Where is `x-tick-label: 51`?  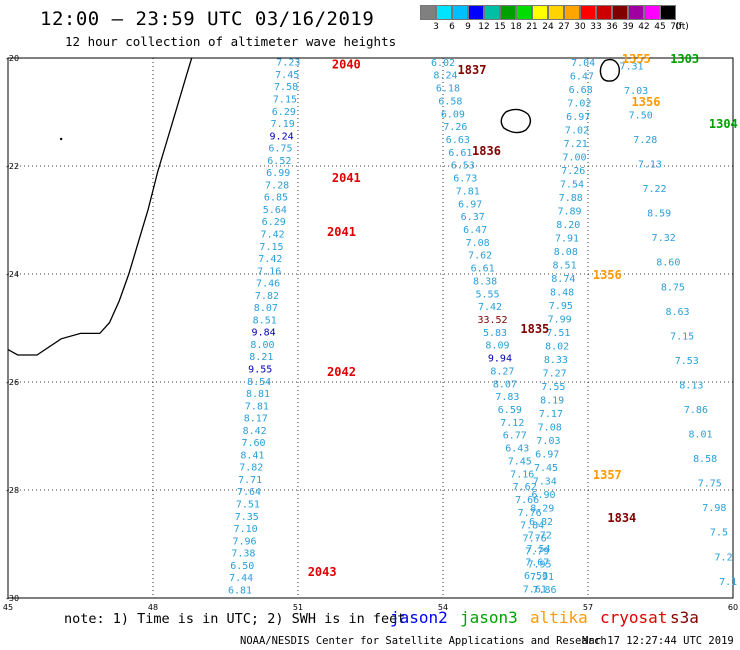
x-tick-label: 51 is located at coordinates (298, 607).